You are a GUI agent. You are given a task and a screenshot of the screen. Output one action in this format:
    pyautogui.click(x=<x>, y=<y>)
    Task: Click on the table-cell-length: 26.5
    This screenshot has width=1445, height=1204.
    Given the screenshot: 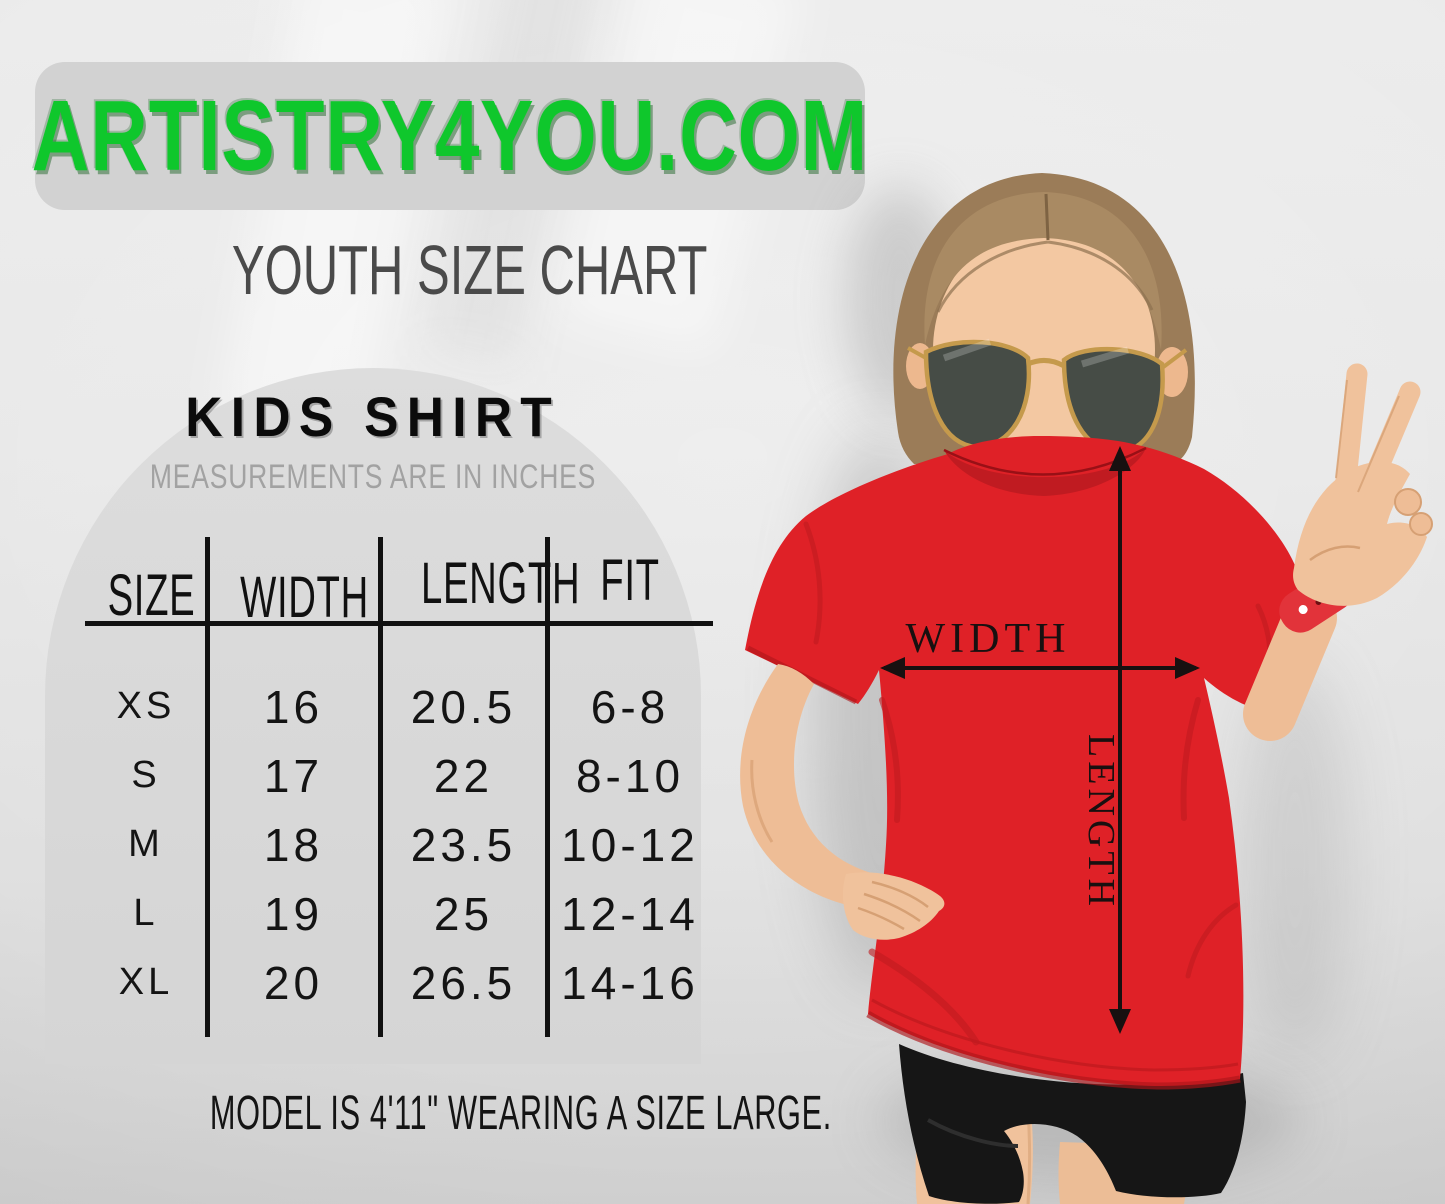 What is the action you would take?
    pyautogui.click(x=463, y=982)
    